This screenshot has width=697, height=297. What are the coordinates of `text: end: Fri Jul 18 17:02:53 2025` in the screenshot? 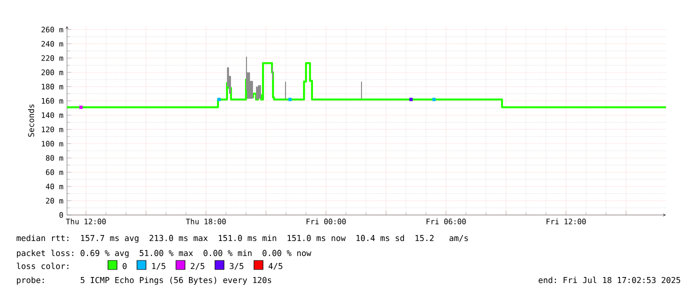 It's located at (609, 280).